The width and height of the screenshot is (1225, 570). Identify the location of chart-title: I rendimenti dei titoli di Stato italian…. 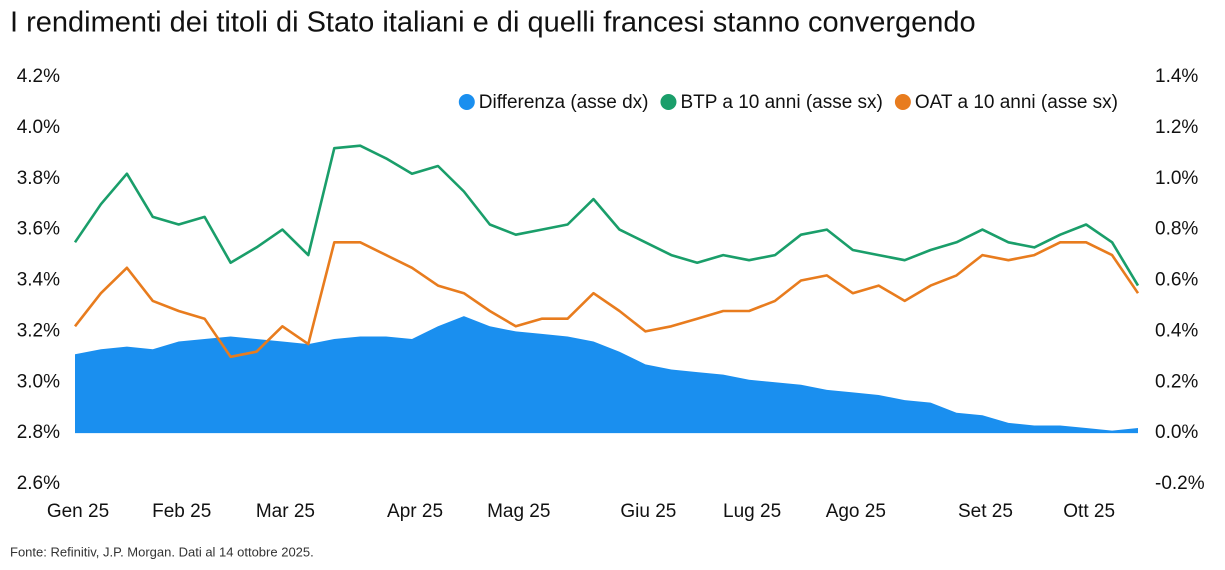
(493, 23).